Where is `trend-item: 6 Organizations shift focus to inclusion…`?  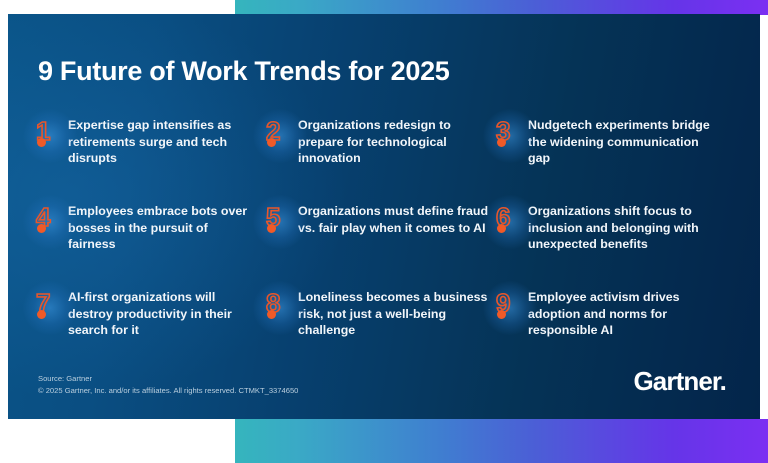
trend-item: 6 Organizations shift focus to inclusion… is located at coordinates (604, 242).